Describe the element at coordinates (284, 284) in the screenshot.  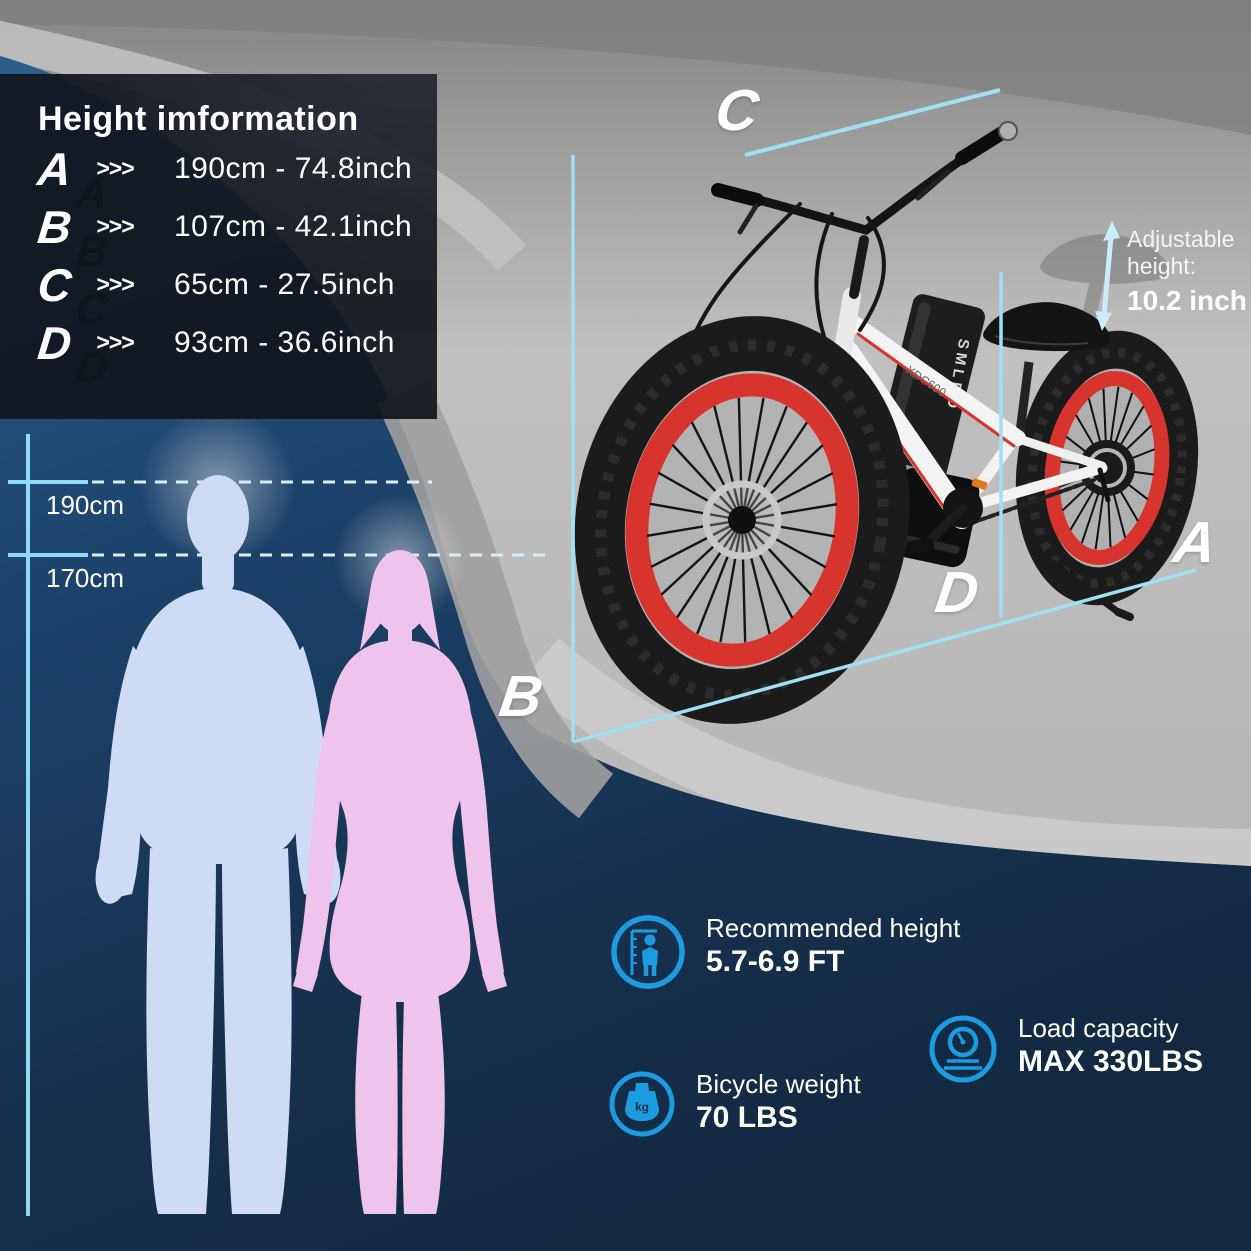
I see `value-c: 65cm - 27.5inch` at that location.